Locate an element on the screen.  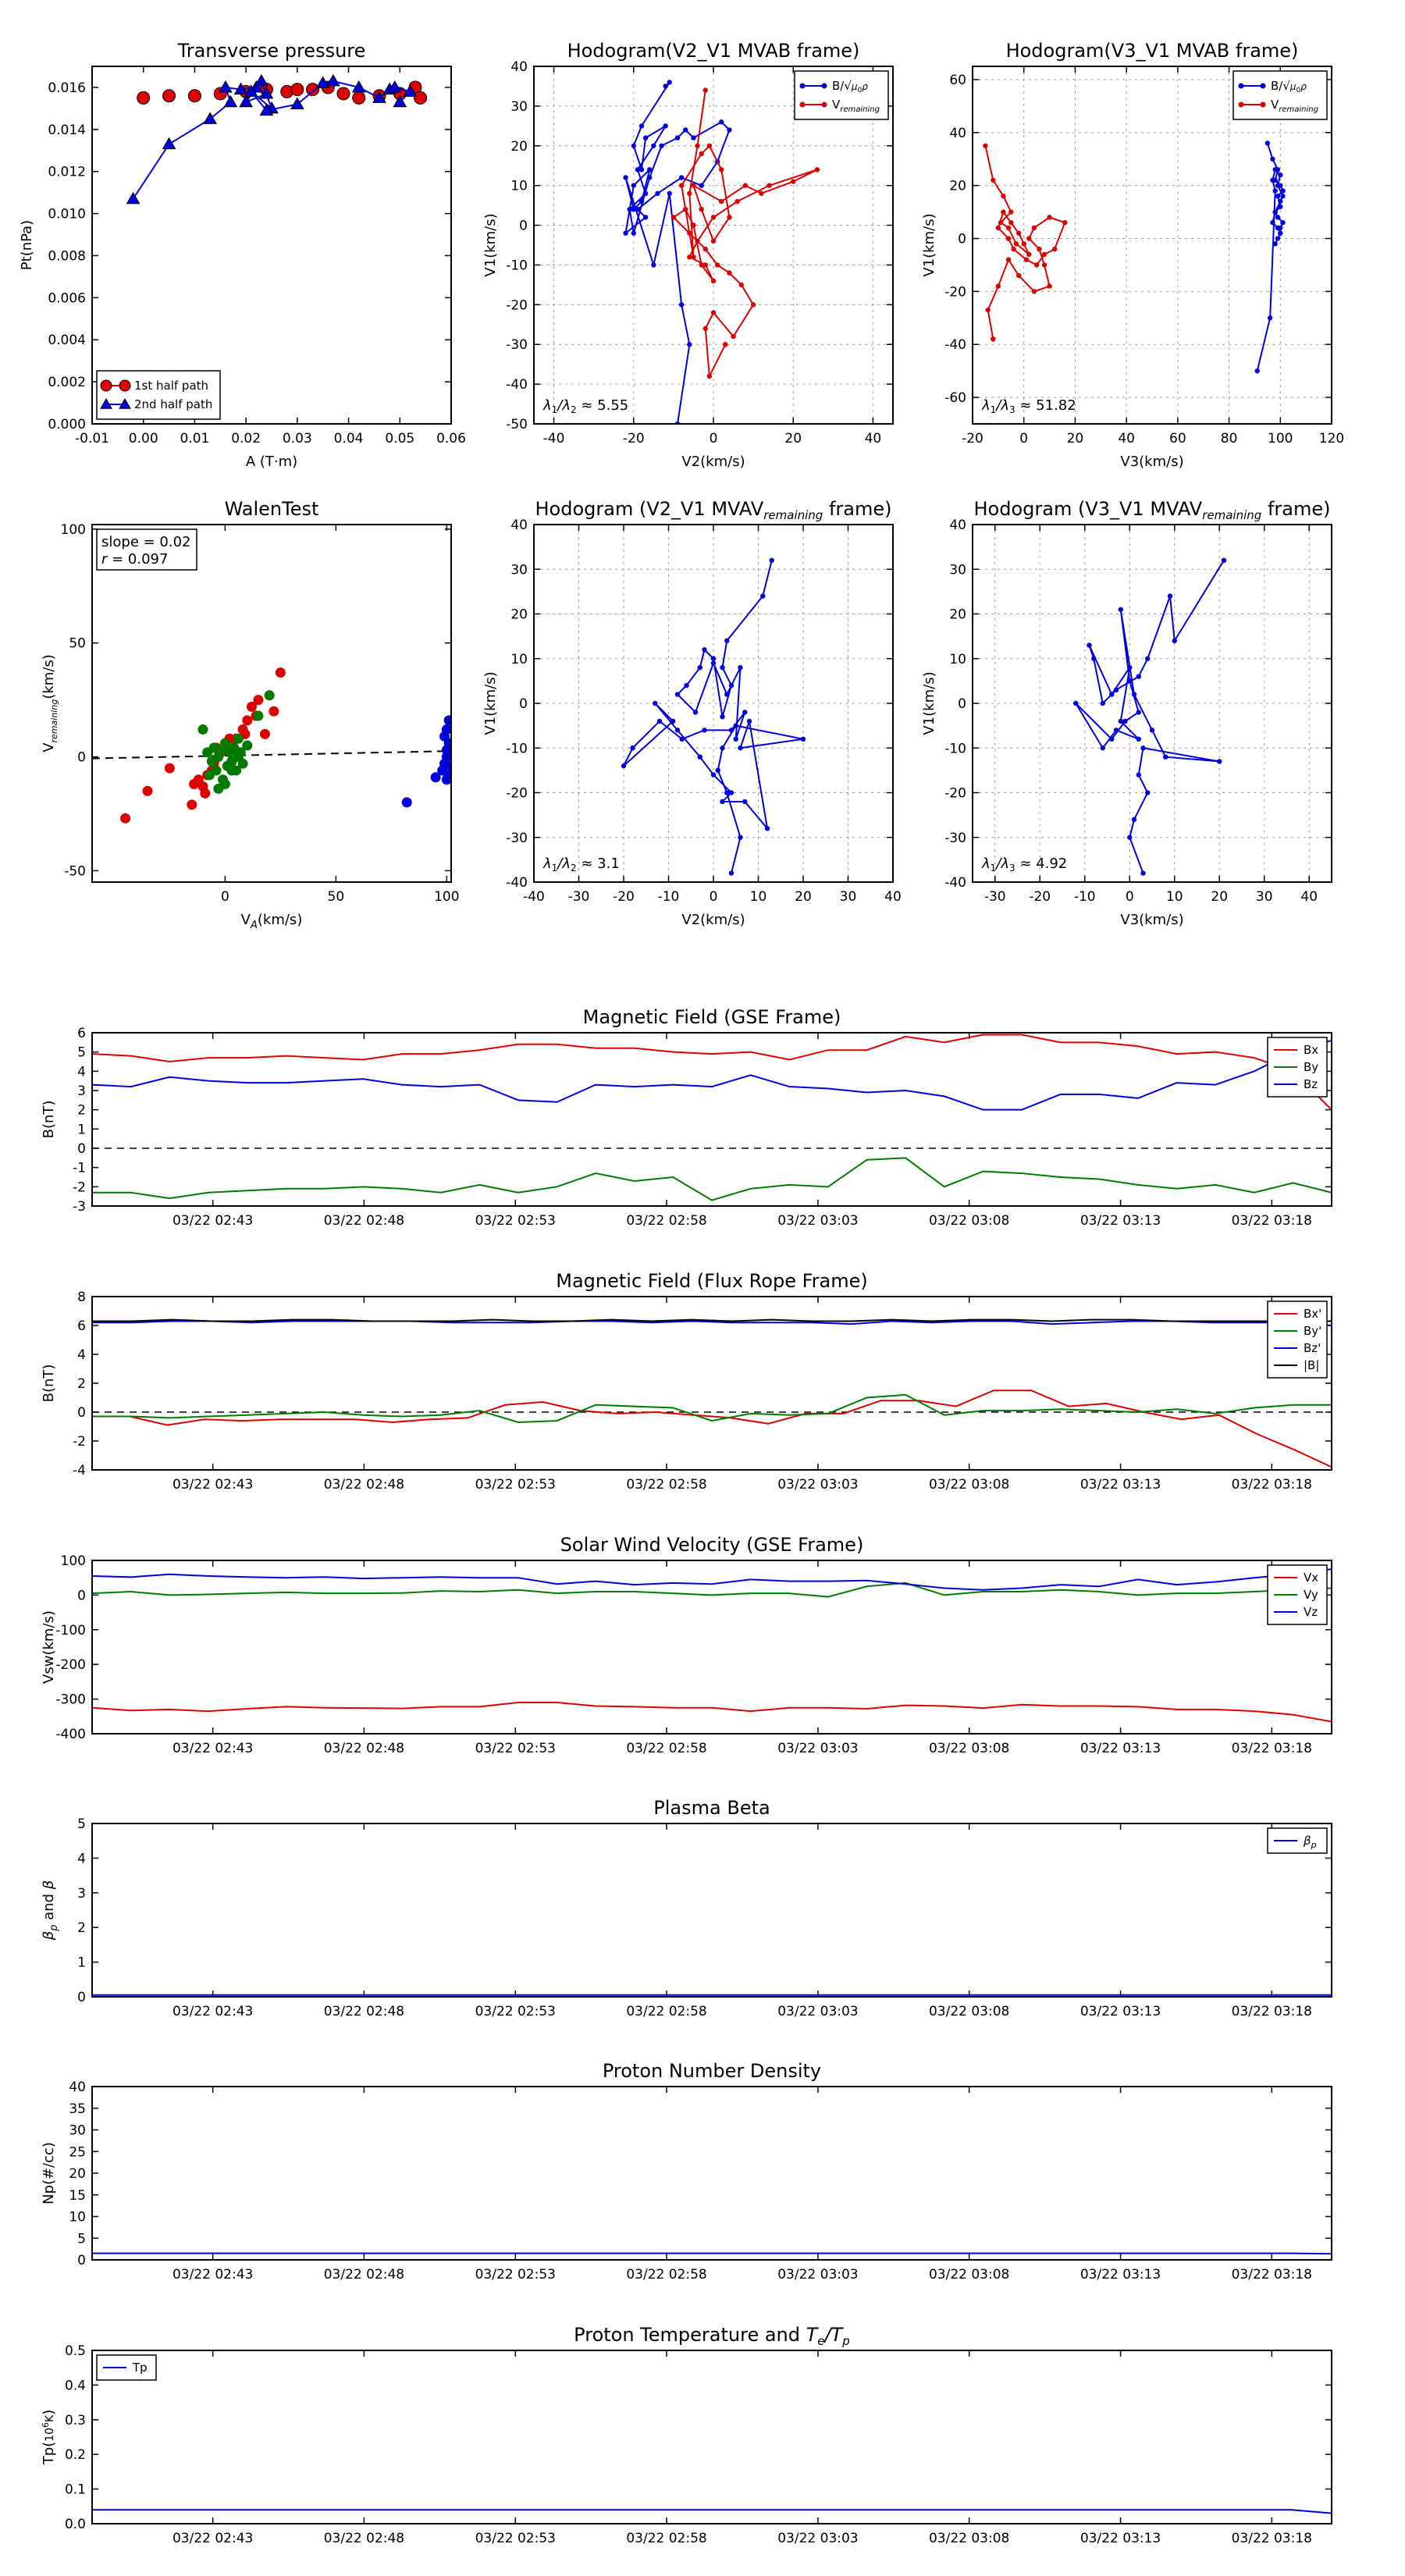
magnetic-field-gse-title: Magnetic Field (GSE Frame) is located at coordinates (712, 1017).